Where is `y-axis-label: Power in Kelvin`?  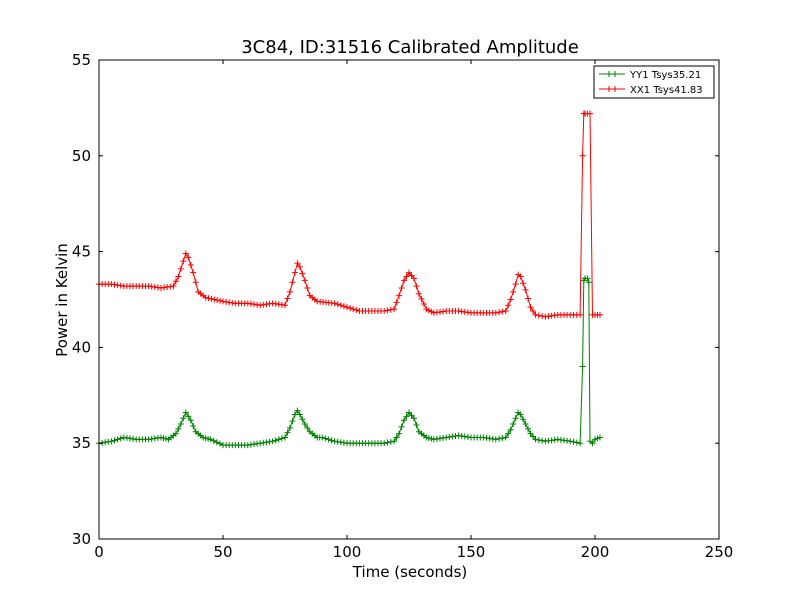
y-axis-label: Power in Kelvin is located at coordinates (62, 300).